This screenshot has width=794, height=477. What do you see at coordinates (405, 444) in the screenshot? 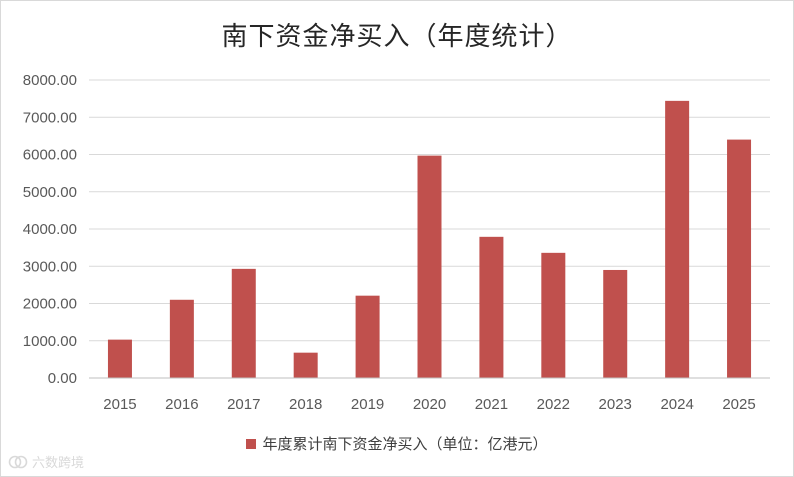
I see `legend-label: 年度累计南下资金净买入（单位：亿港元）` at bounding box center [405, 444].